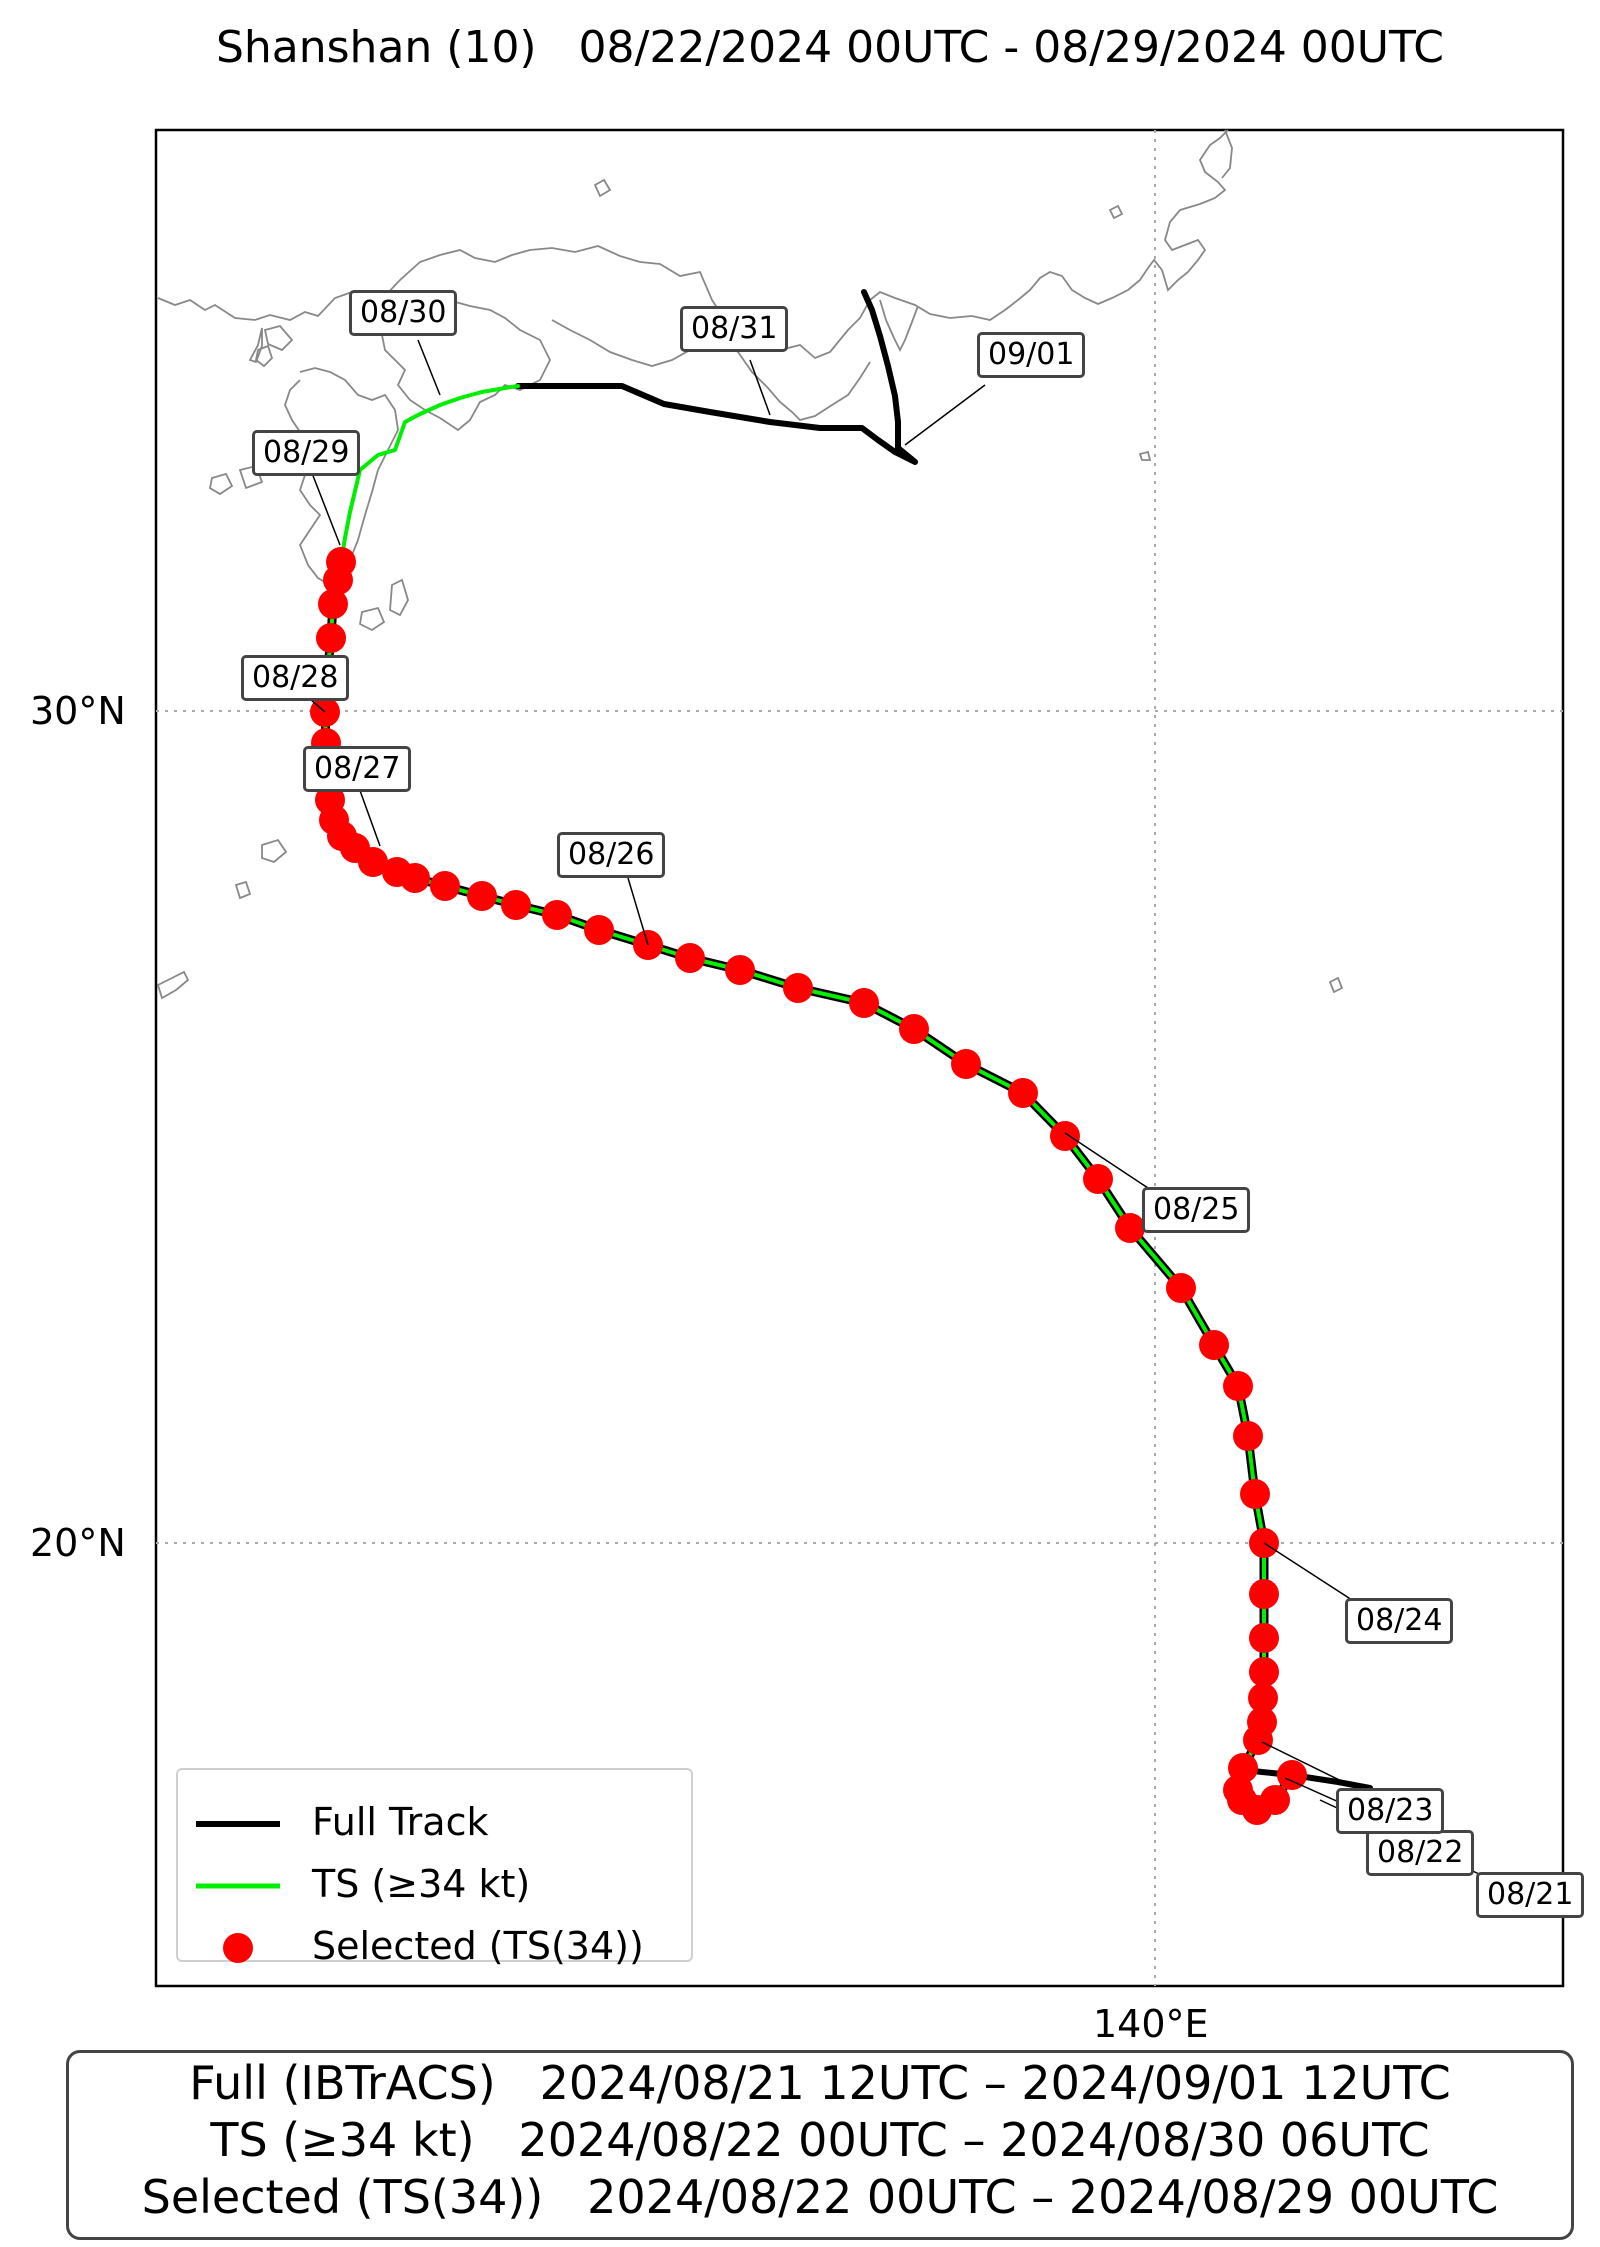 This screenshot has width=1600, height=2247. What do you see at coordinates (711, 370) in the screenshot?
I see `coast-peninsula` at bounding box center [711, 370].